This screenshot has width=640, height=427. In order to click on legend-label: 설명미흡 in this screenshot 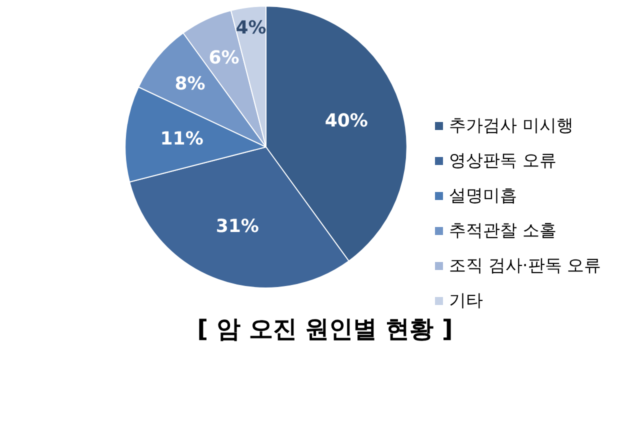, I will do `click(483, 196)`.